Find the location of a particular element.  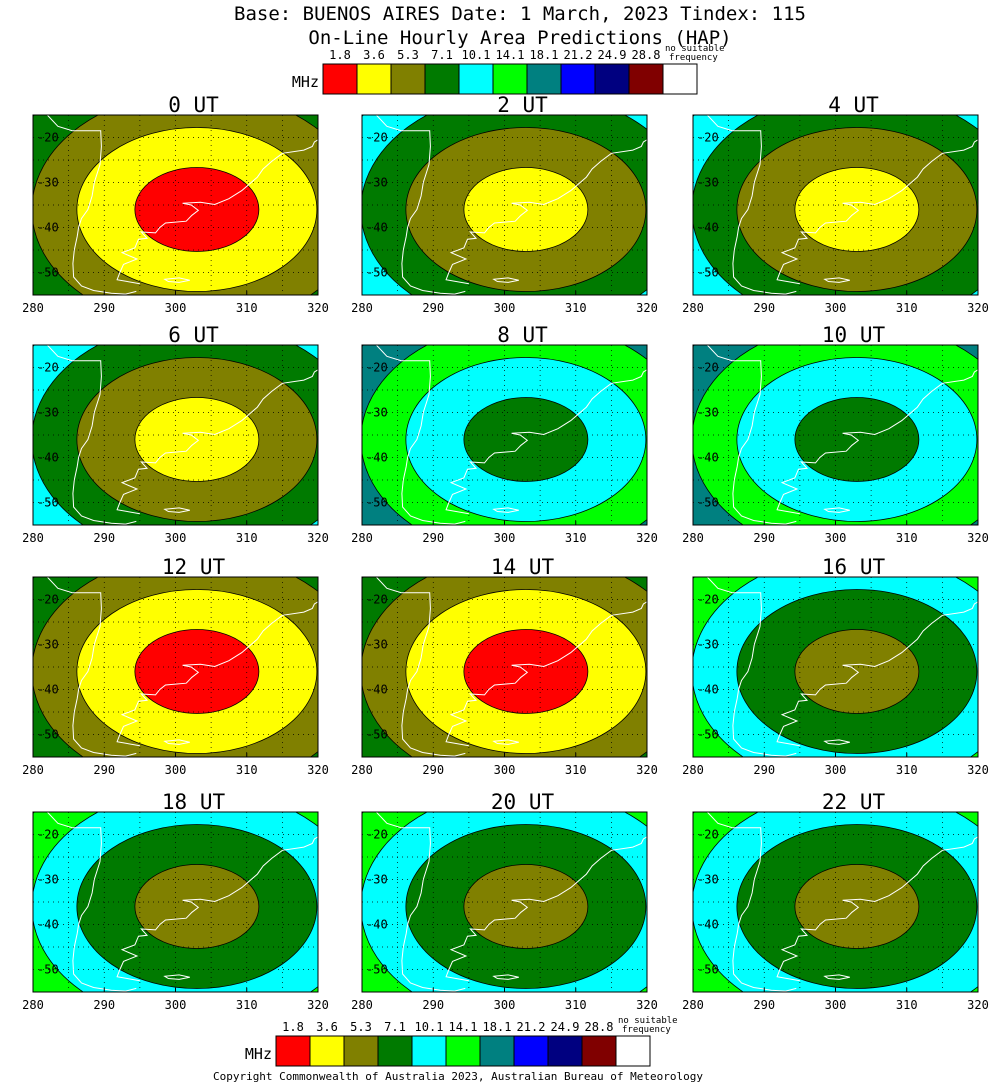

map-panel: 2 UT 280 290 300 310 320 -20 -30 -40 -50 is located at coordinates (504, 204).